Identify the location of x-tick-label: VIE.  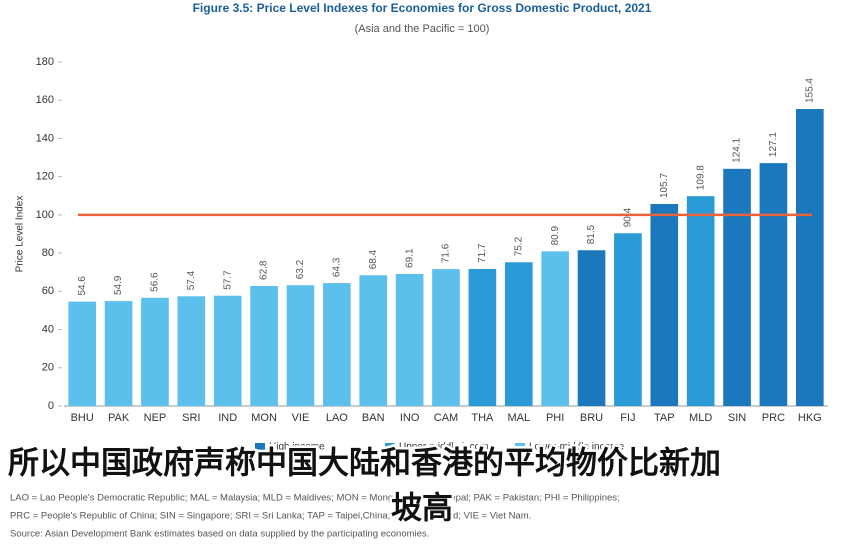
(301, 418).